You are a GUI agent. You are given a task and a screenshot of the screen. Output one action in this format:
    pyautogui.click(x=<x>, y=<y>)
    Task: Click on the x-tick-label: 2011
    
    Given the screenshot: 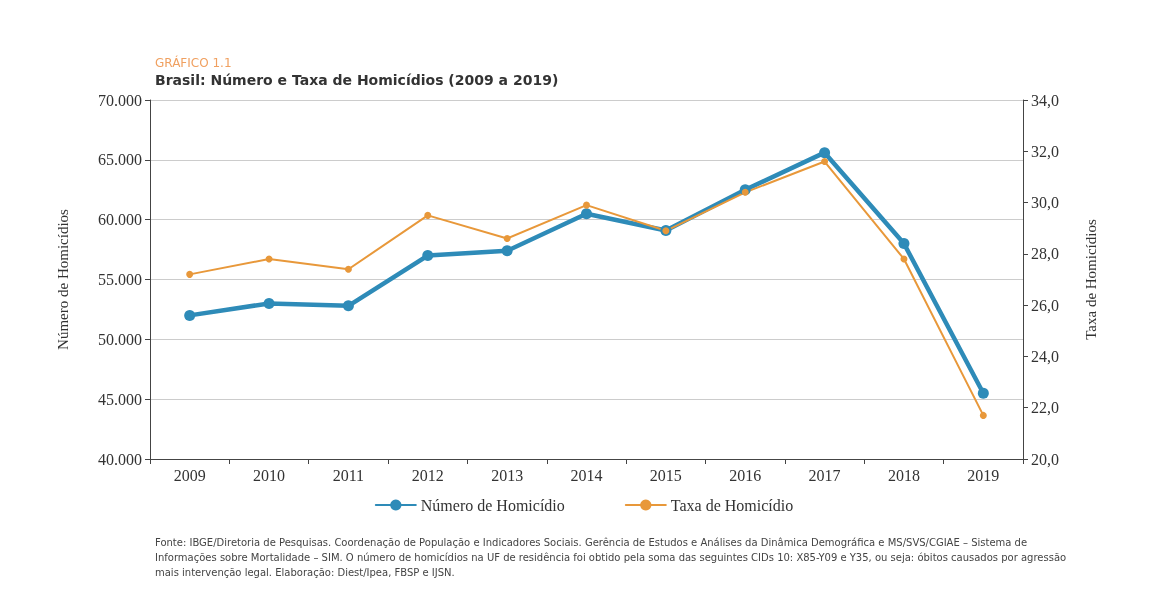 What is the action you would take?
    pyautogui.click(x=348, y=475)
    